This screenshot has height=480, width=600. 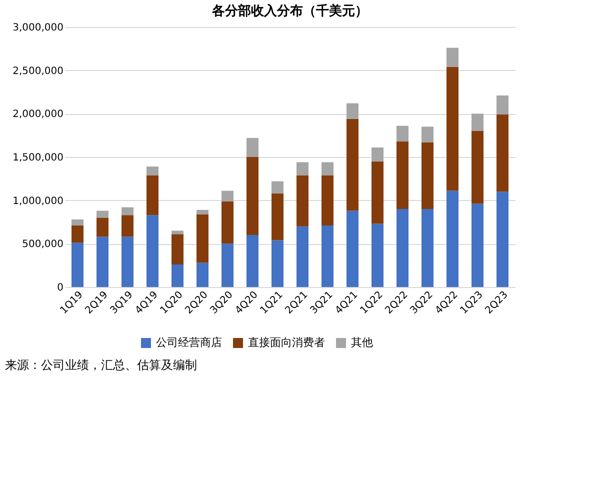 I want to click on y-tick-label: 500,000, so click(x=43, y=244).